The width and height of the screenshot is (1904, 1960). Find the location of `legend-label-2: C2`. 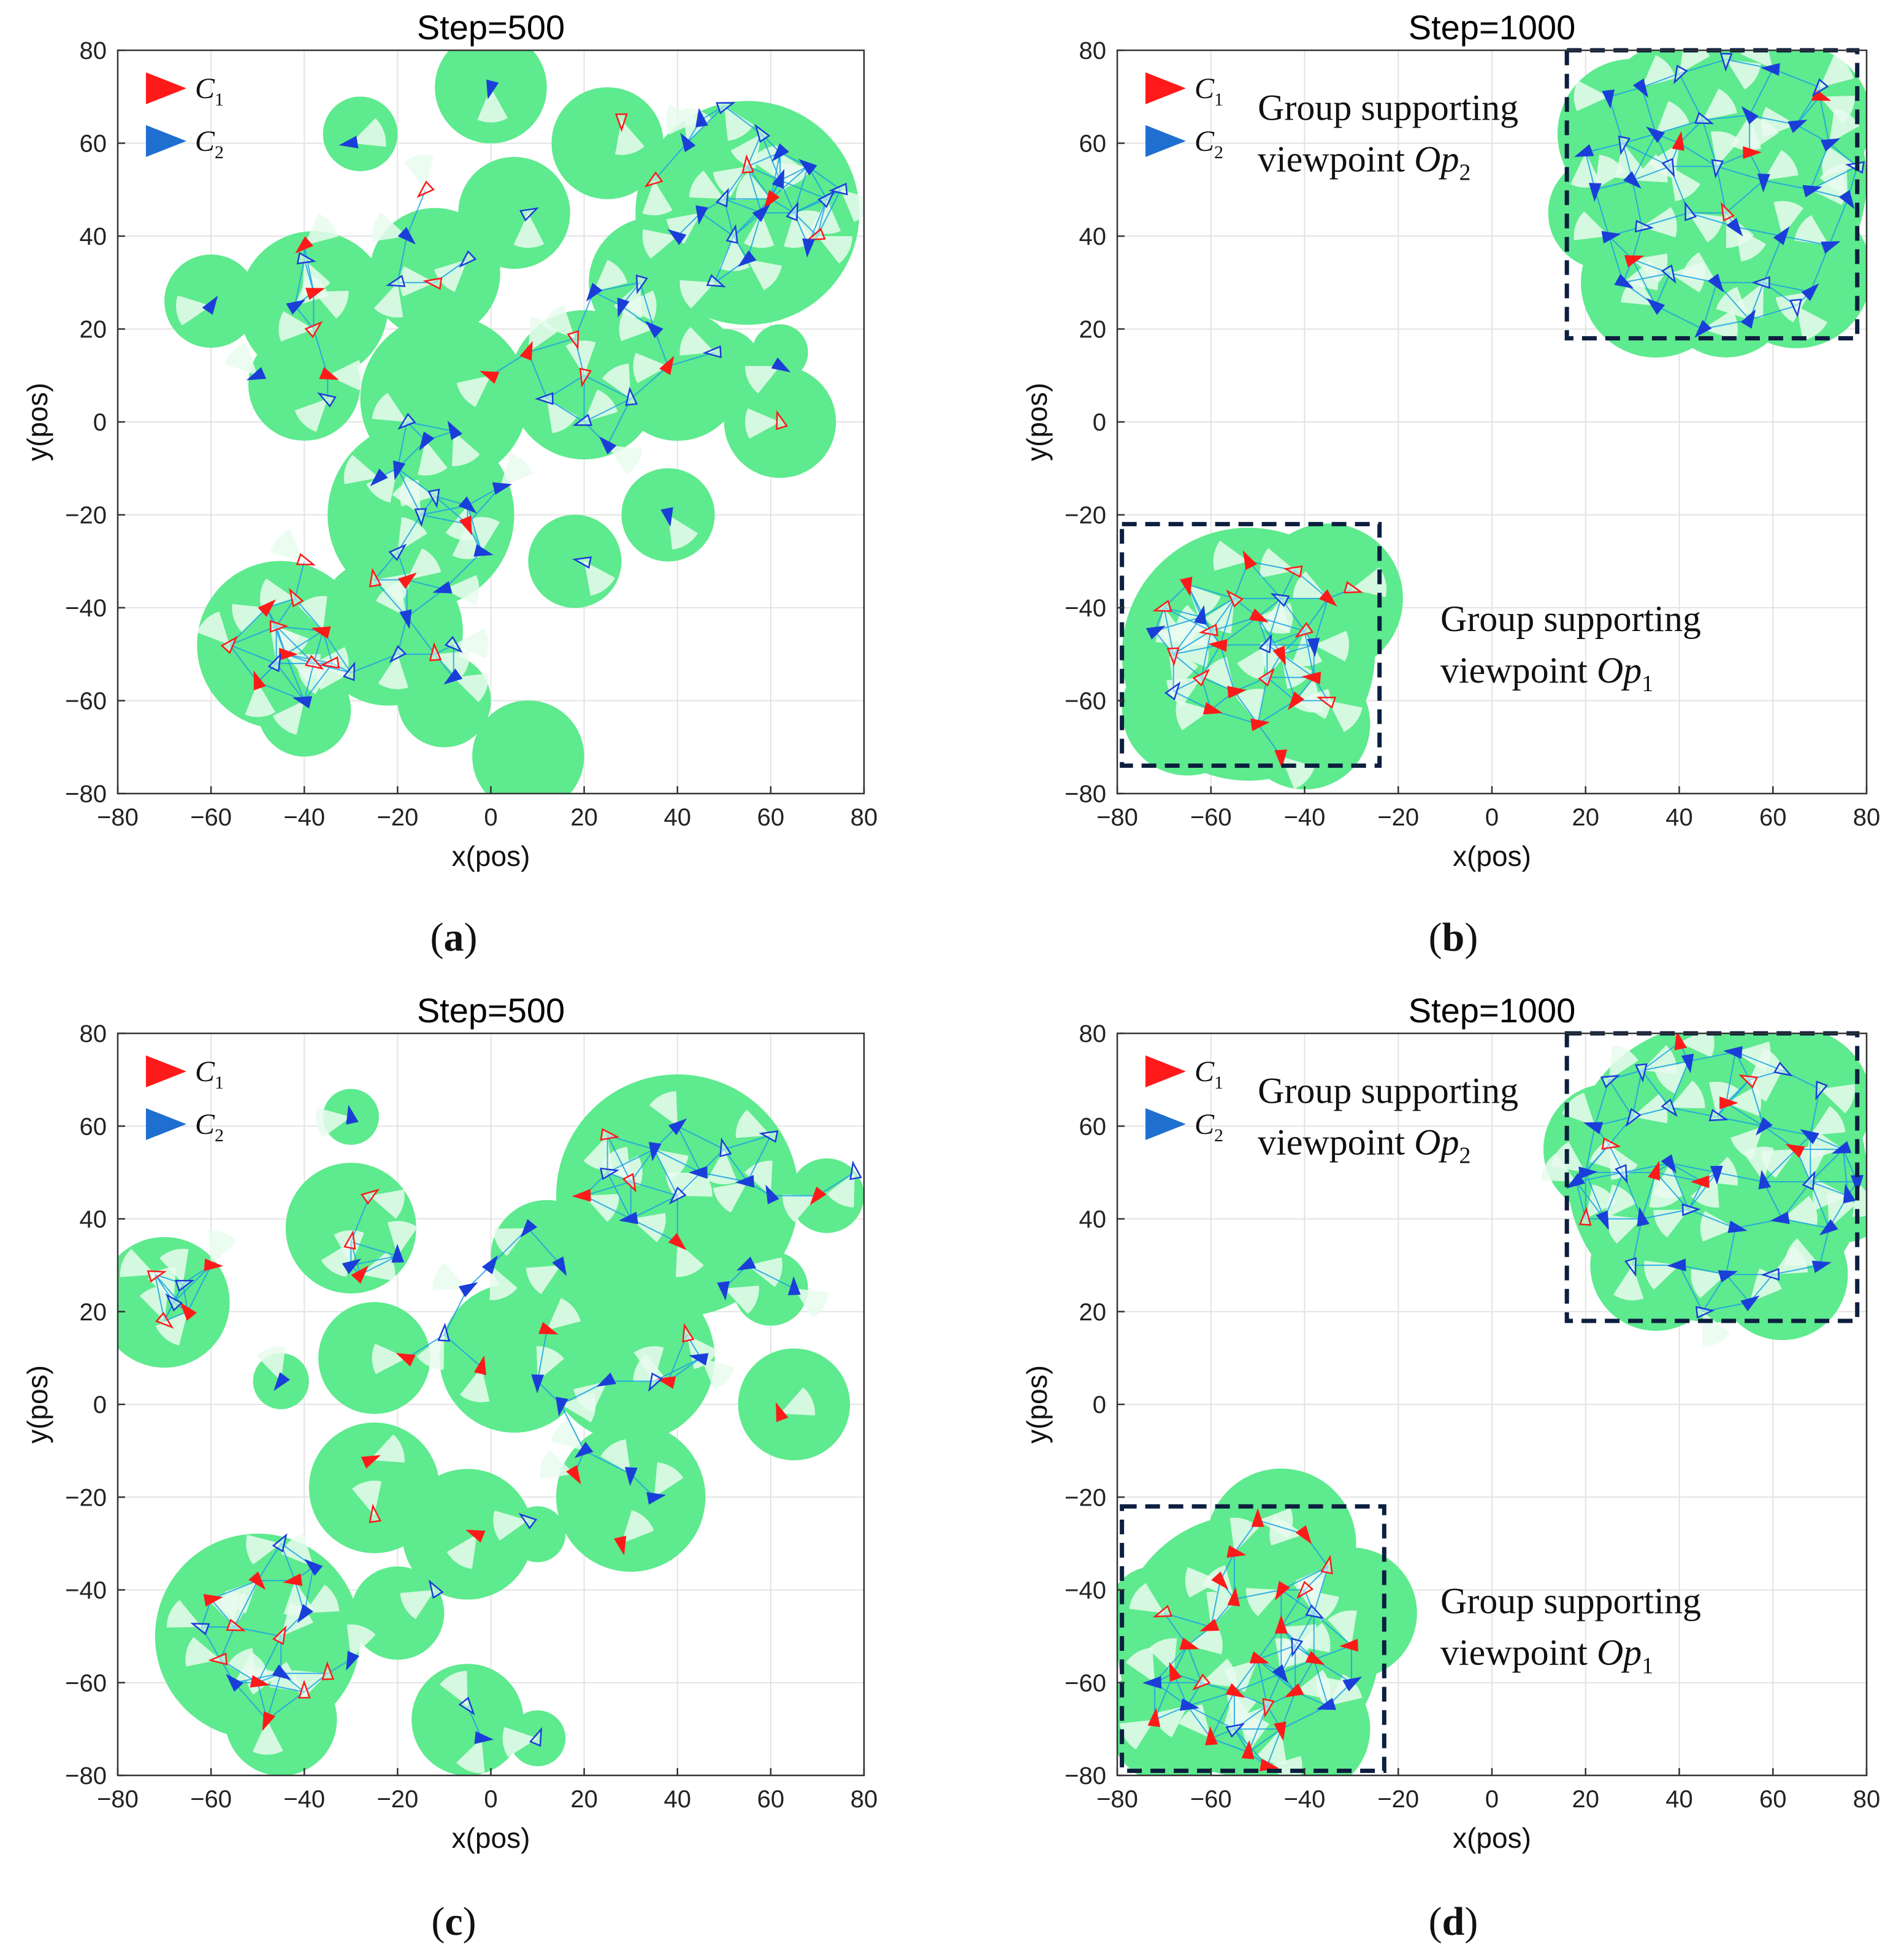

legend-label-2: C2 is located at coordinates (209, 1127).